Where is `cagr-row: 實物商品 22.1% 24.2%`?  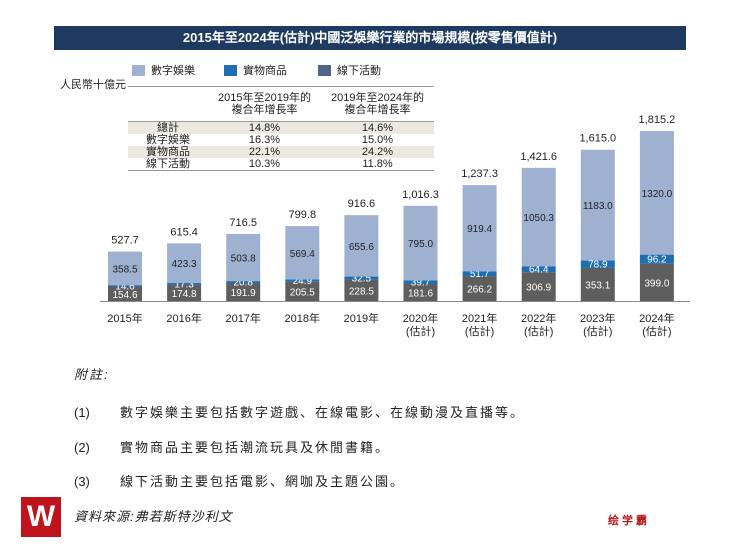 cagr-row: 實物商品 22.1% 24.2% is located at coordinates (281, 152).